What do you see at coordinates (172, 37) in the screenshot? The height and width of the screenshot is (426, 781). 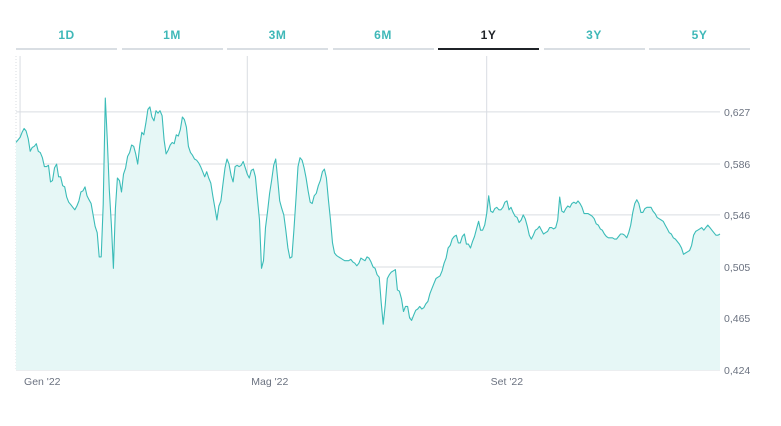 I see `tab-1m: 1M` at bounding box center [172, 37].